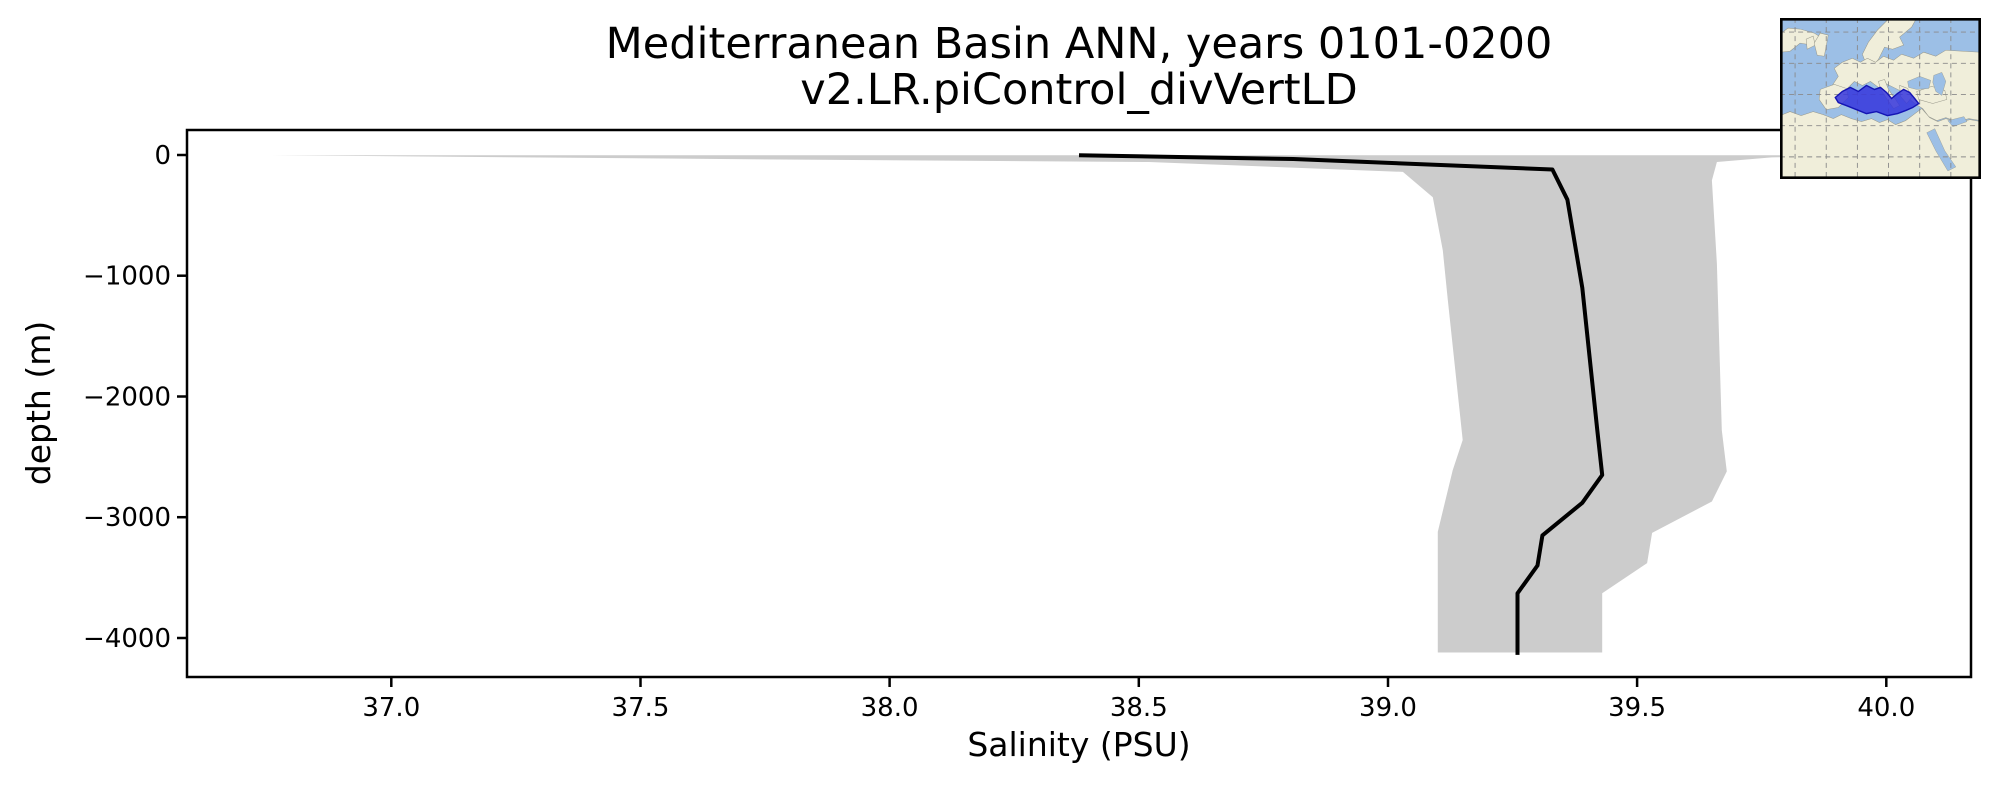 The image size is (2000, 804). I want to click on y-tick-label: 0, so click(162, 156).